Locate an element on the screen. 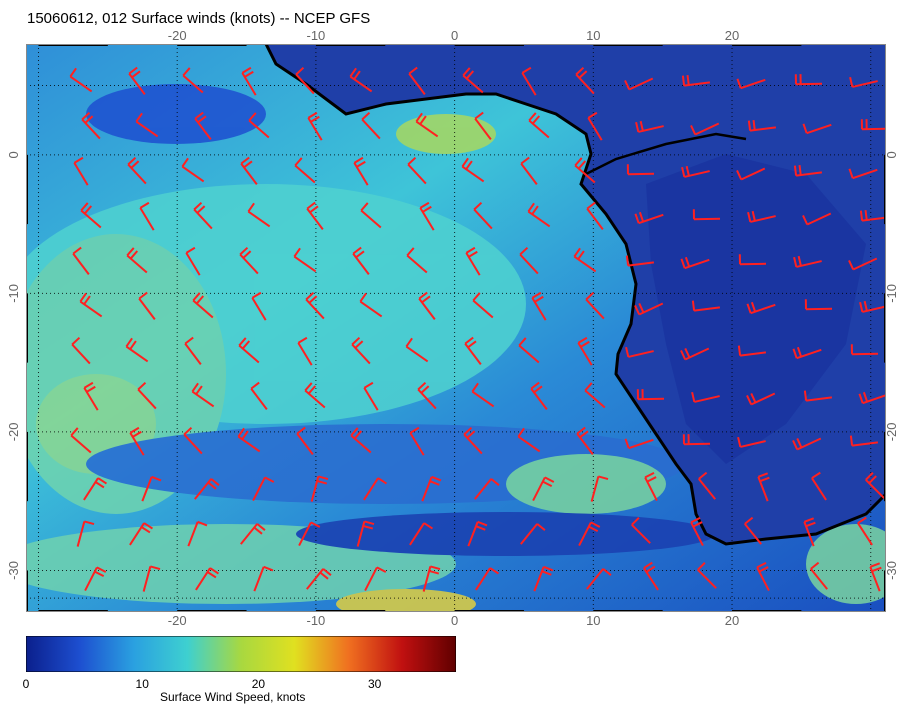 The width and height of the screenshot is (906, 714). colorbar-tick: 30 is located at coordinates (375, 684).